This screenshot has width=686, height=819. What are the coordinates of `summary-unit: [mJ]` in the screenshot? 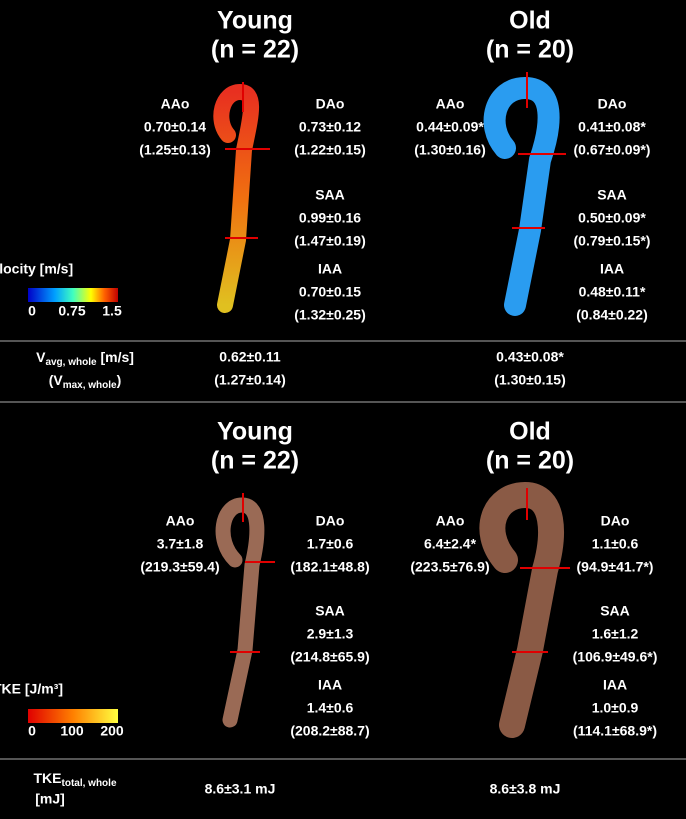 It's located at (50, 799).